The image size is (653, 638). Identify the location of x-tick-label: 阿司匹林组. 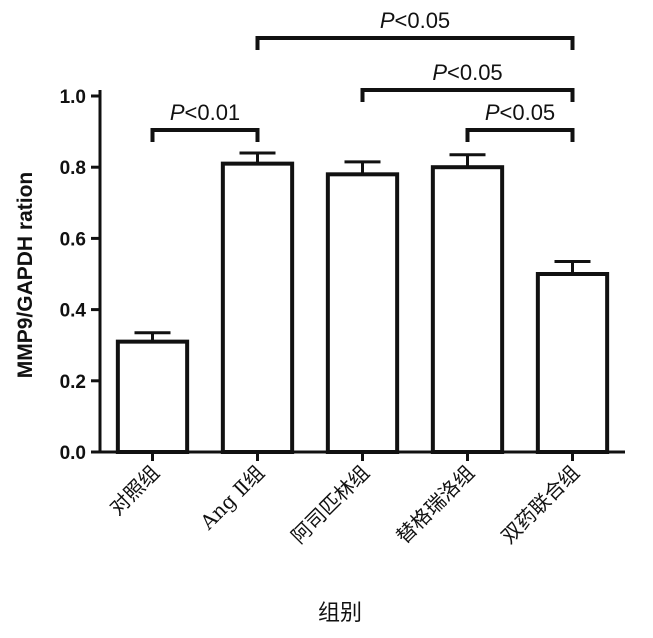
(330, 505).